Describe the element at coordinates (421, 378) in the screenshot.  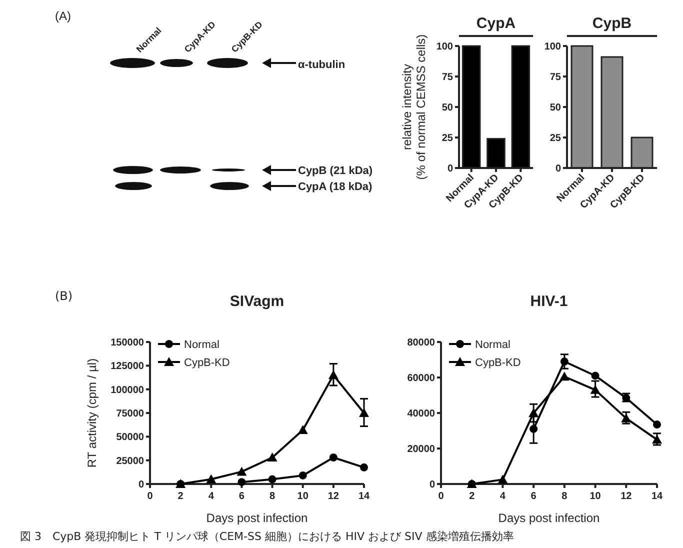
I see `y-tick-label: 60000` at that location.